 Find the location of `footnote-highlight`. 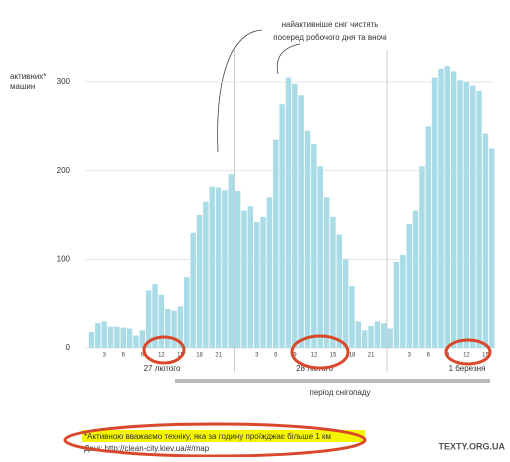

footnote-highlight is located at coordinates (223, 436).